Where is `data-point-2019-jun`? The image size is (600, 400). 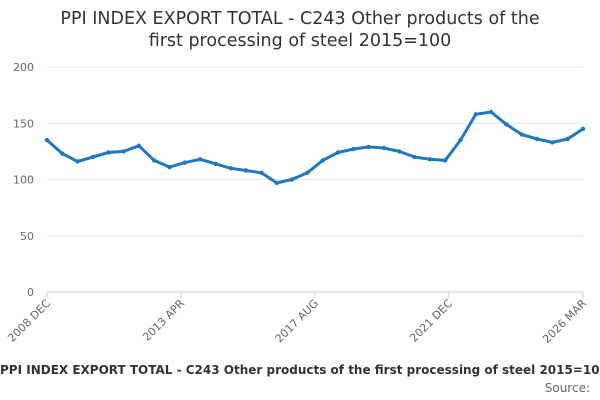 data-point-2019-jun is located at coordinates (368, 147).